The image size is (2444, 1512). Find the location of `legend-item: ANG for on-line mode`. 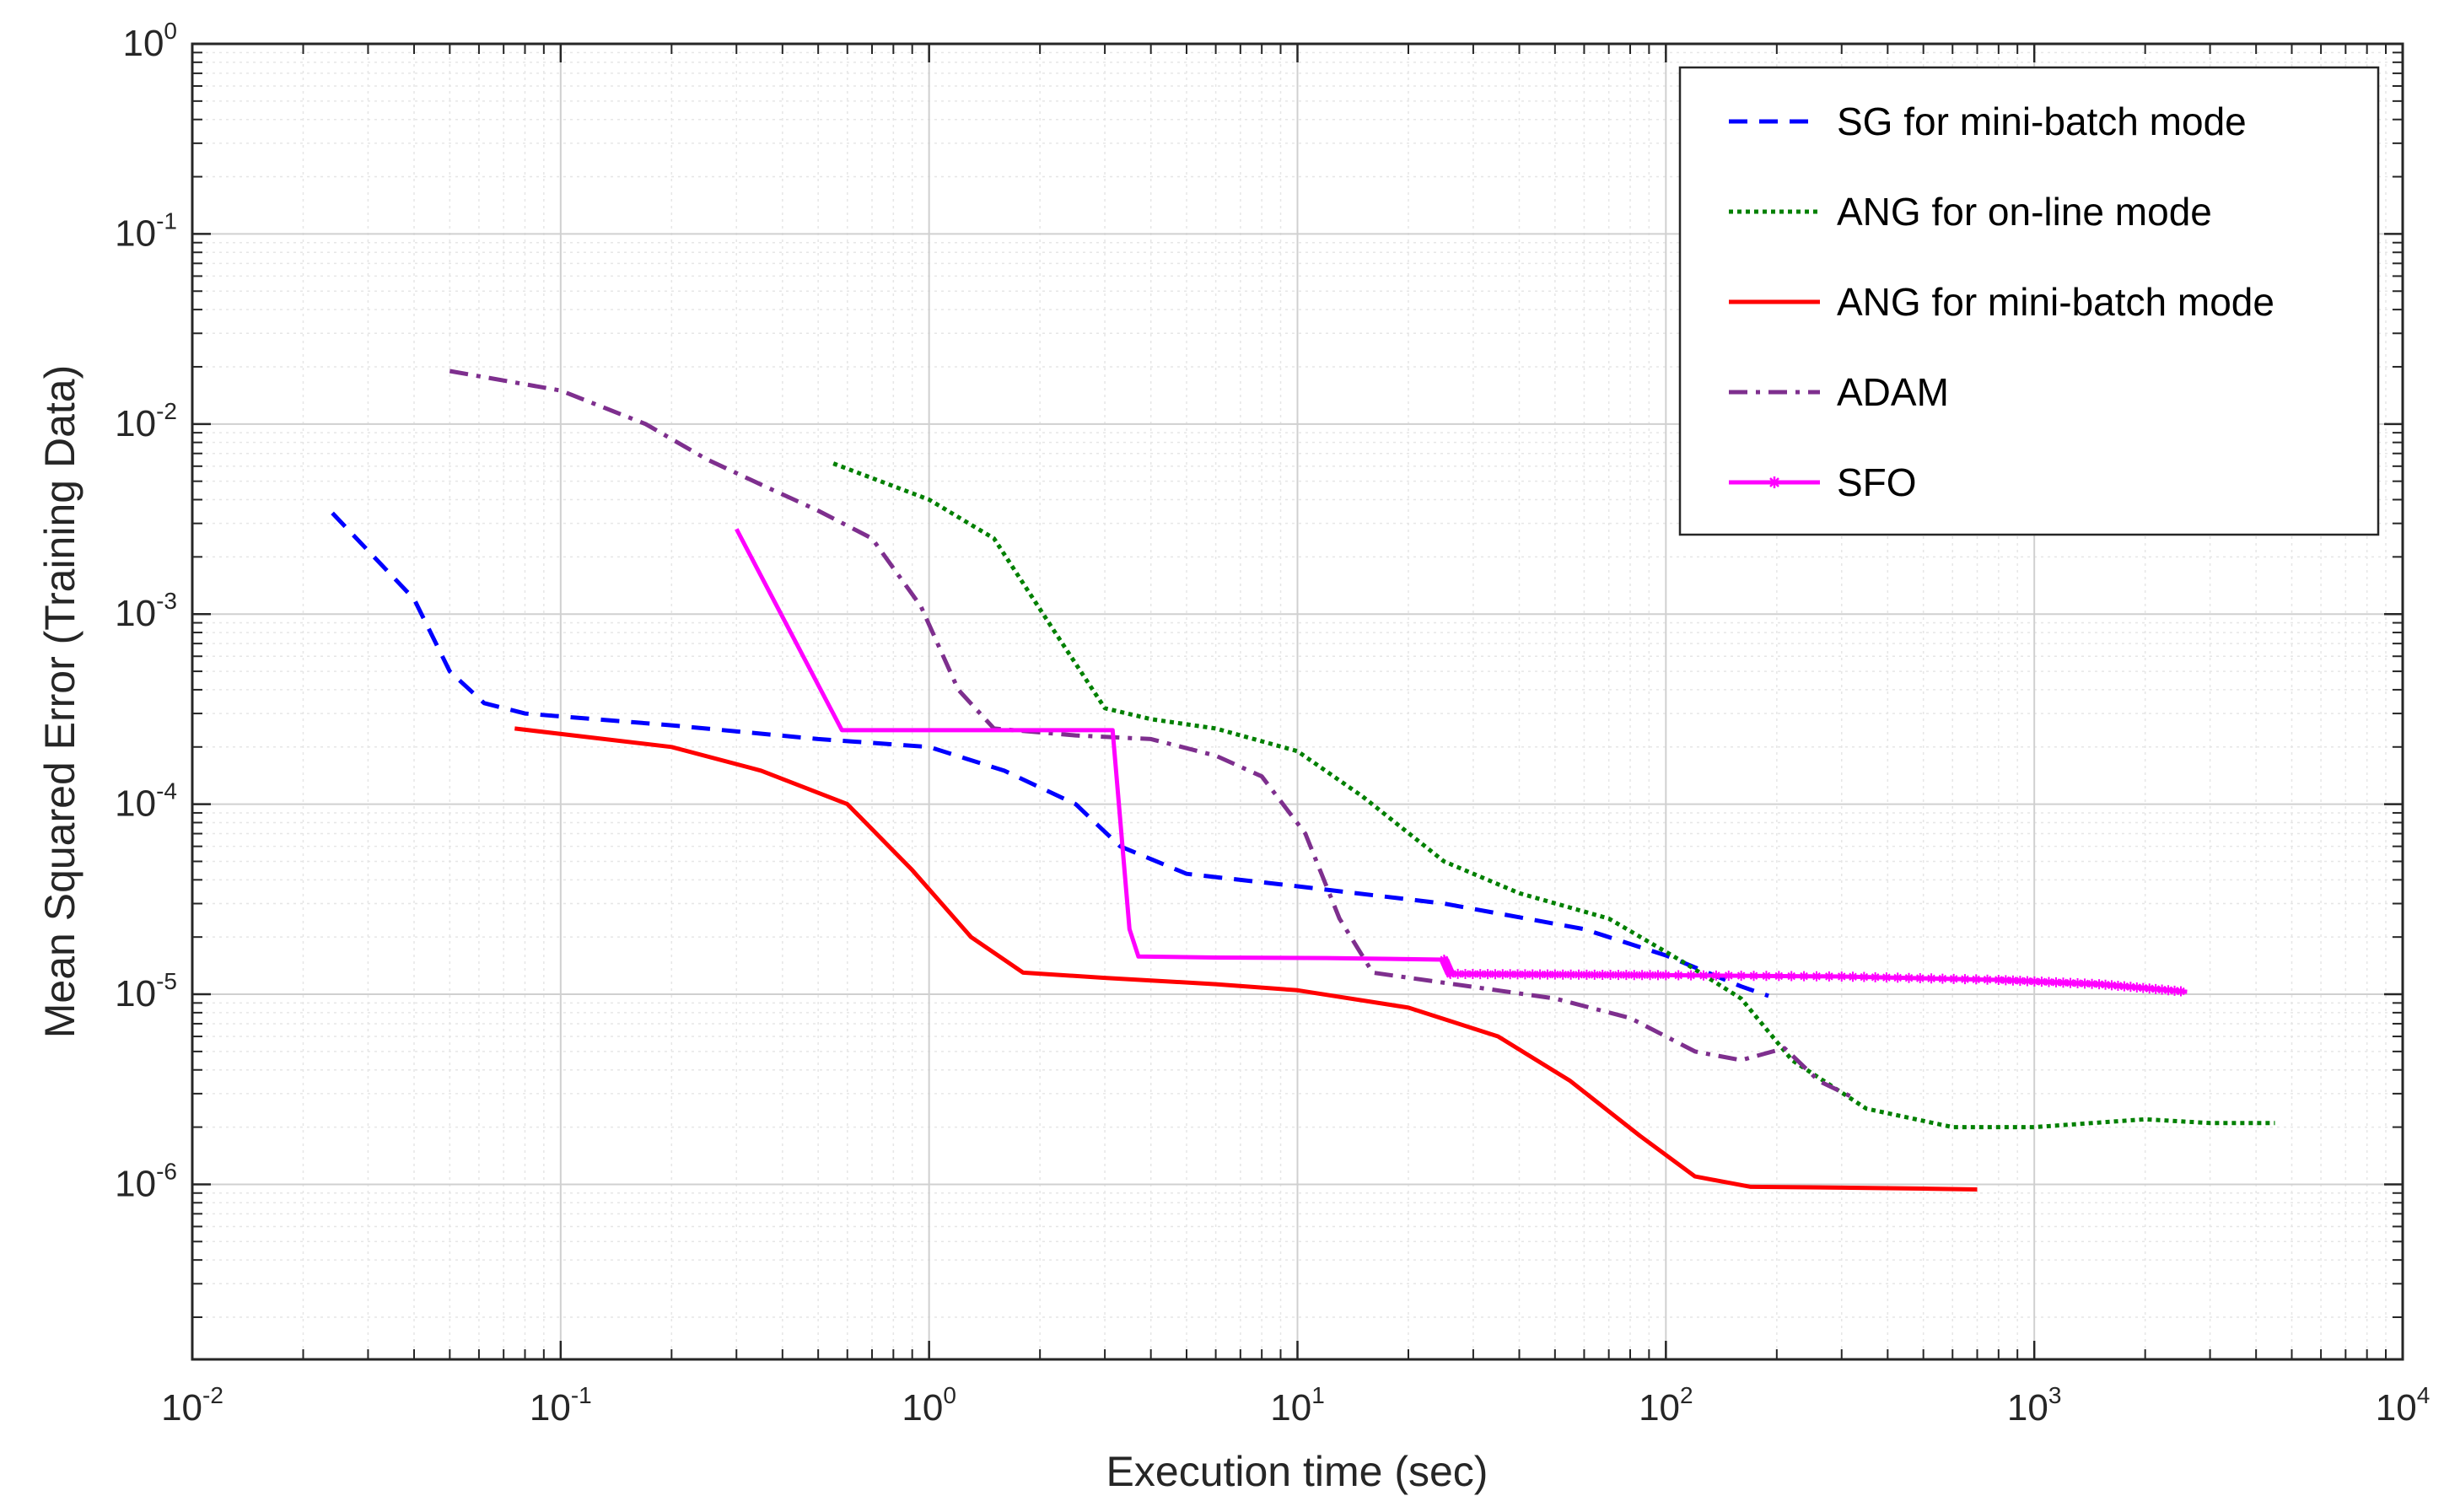

legend-item: ANG for on-line mode is located at coordinates (1971, 212).